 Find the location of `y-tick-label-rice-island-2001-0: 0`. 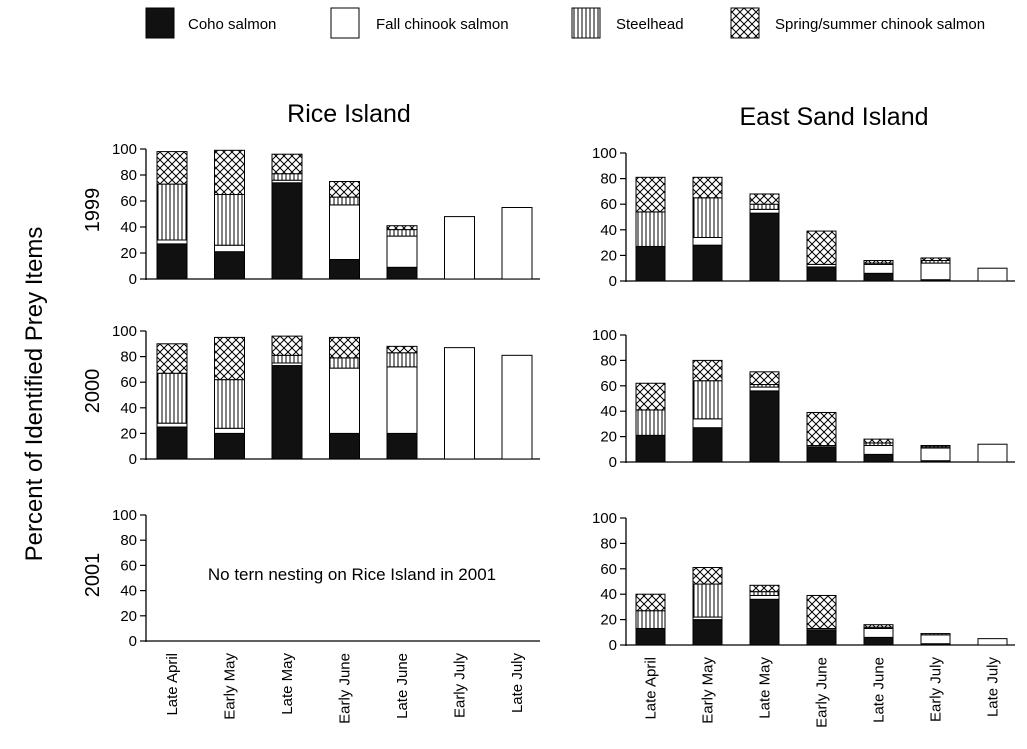

y-tick-label-rice-island-2001-0: 0 is located at coordinates (133, 641).